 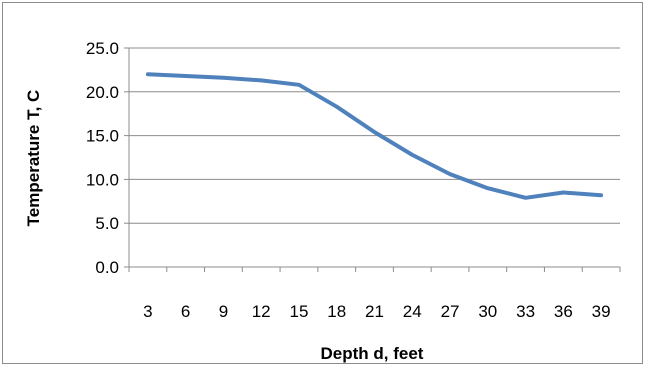 I want to click on x-tick-label: 18, so click(x=336, y=311).